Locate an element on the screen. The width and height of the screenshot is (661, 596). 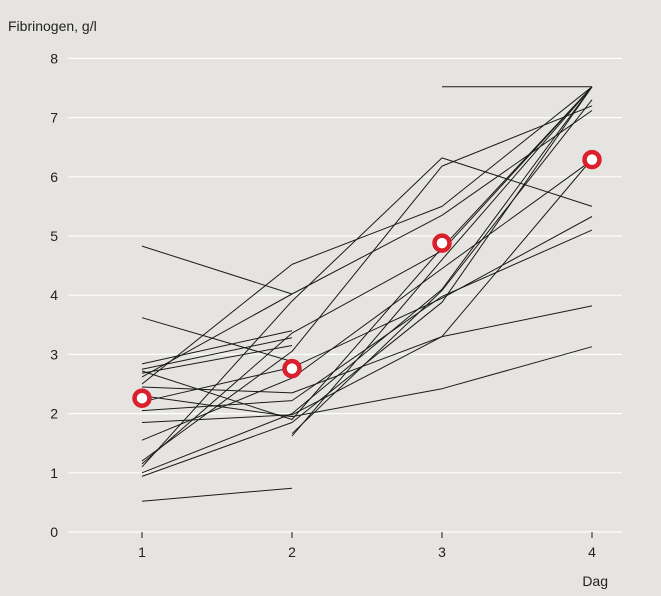
x-tick-label-1: 1 is located at coordinates (142, 552).